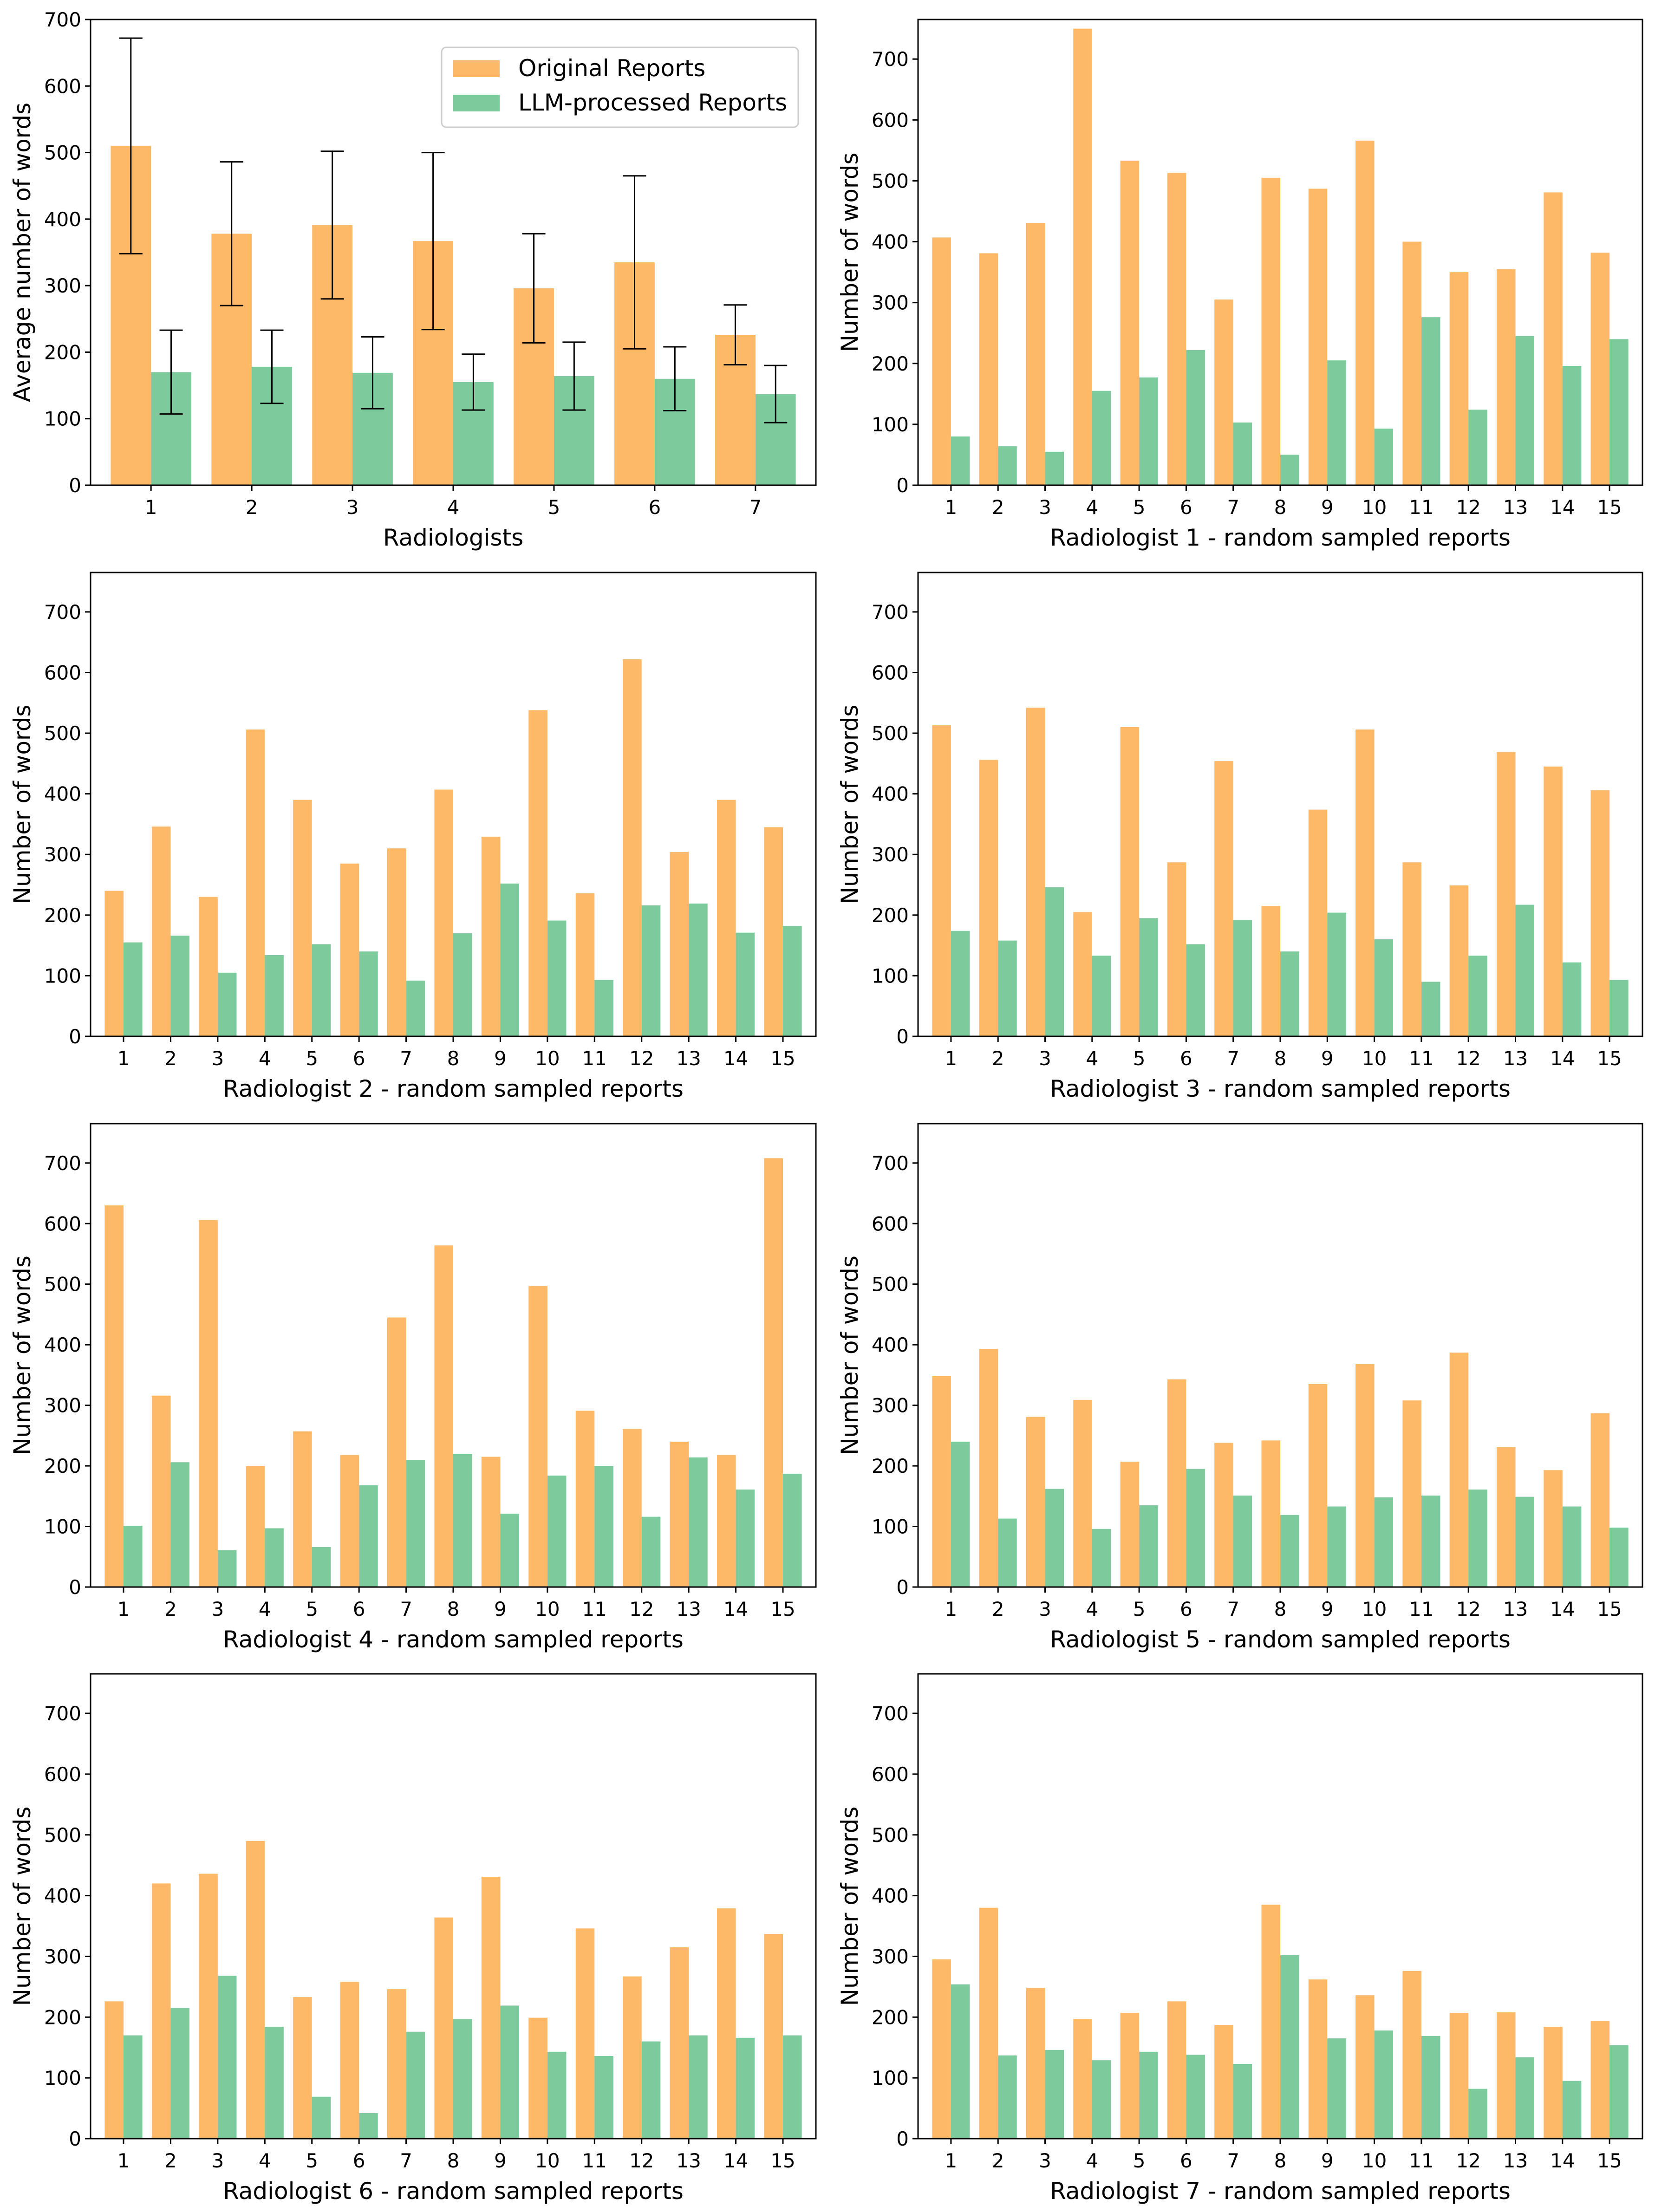 This screenshot has height=2212, width=1655. Describe the element at coordinates (453, 2191) in the screenshot. I see `x-axis-label: Radiologist 6 - random sampled reports` at that location.